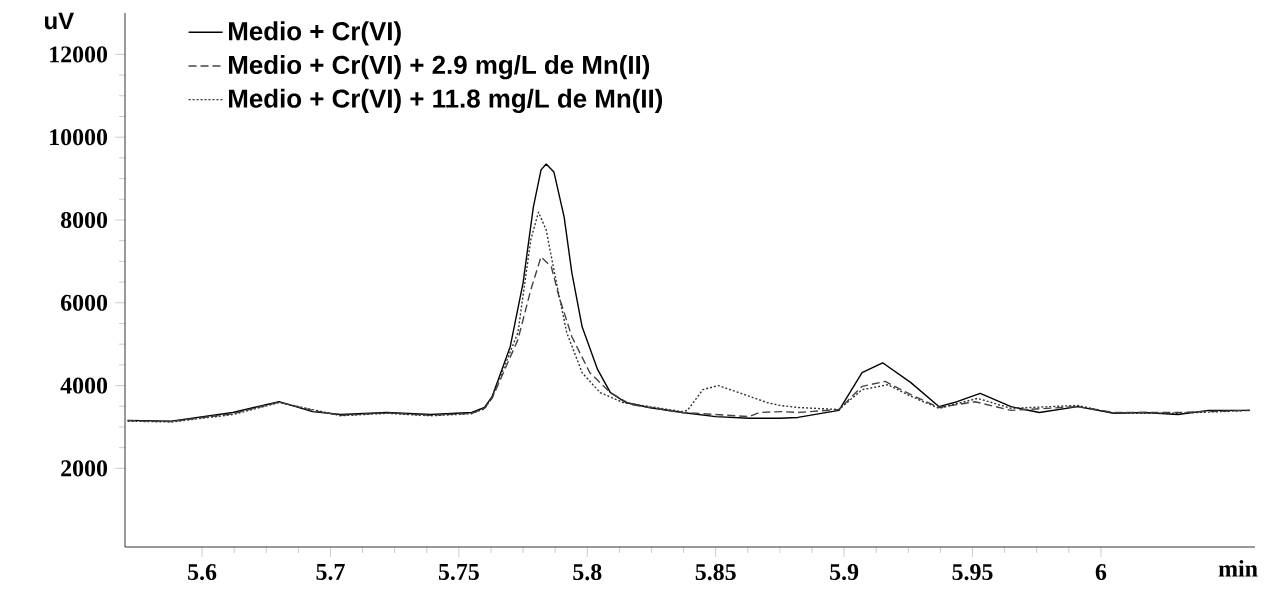 Image resolution: width=1264 pixels, height=590 pixels. What do you see at coordinates (330, 572) in the screenshot?
I see `x-tick-label: 5.7` at bounding box center [330, 572].